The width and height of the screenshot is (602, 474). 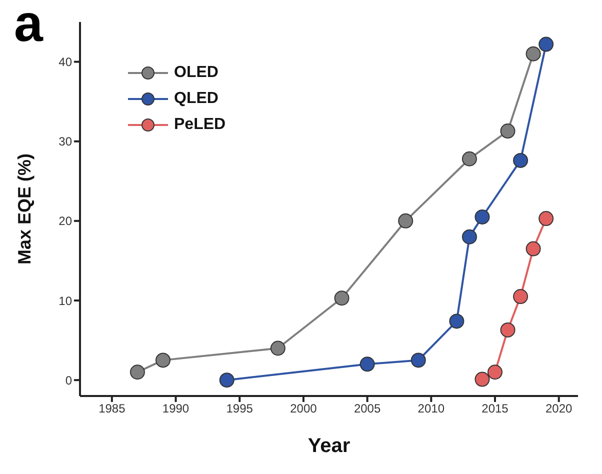 I want to click on x-tick-label: 2000, so click(x=304, y=409).